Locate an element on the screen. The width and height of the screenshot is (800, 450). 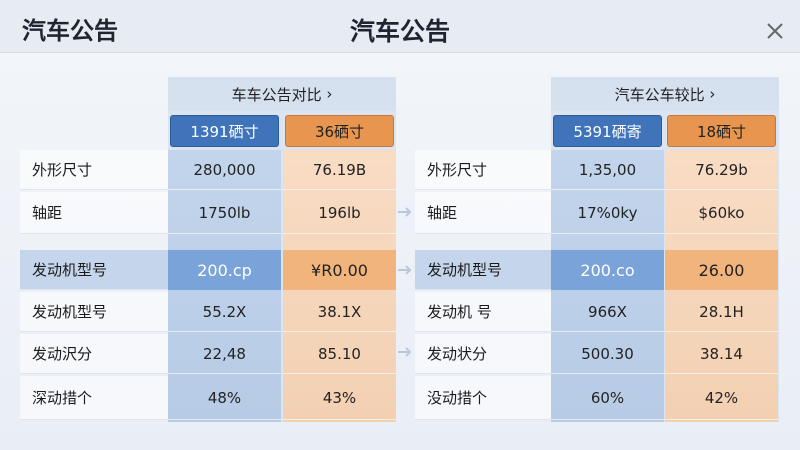
row-label: 发动状分 is located at coordinates (483, 354).